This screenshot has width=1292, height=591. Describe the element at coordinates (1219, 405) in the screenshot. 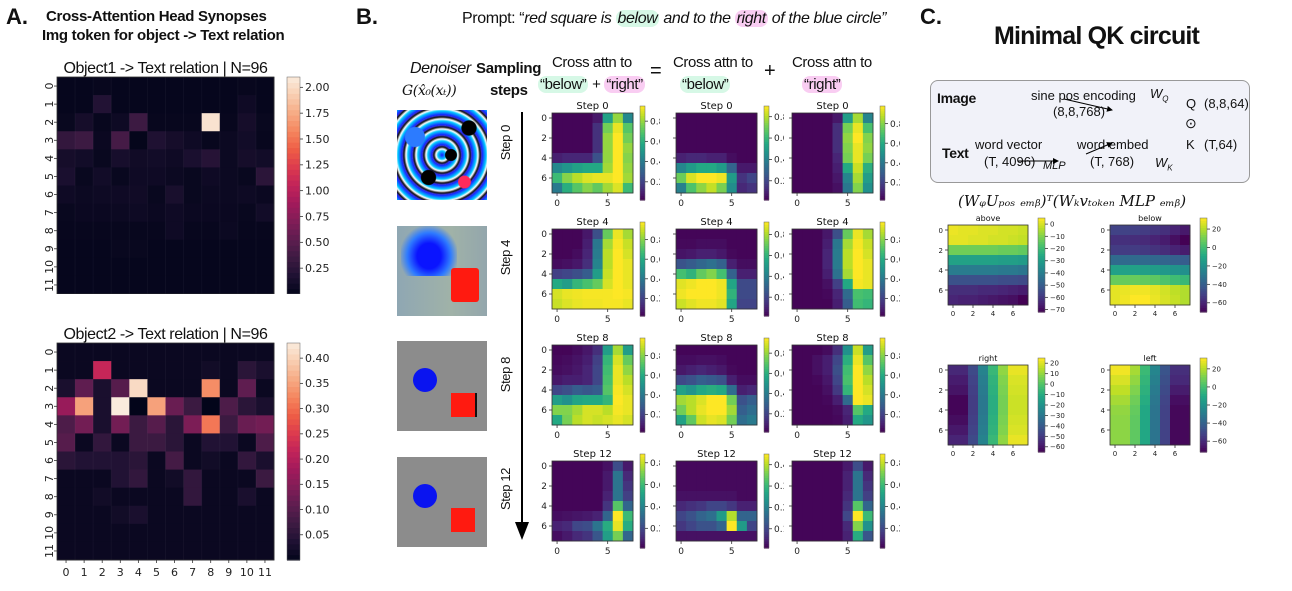

I see `colorbar-tick-label: −20` at that location.